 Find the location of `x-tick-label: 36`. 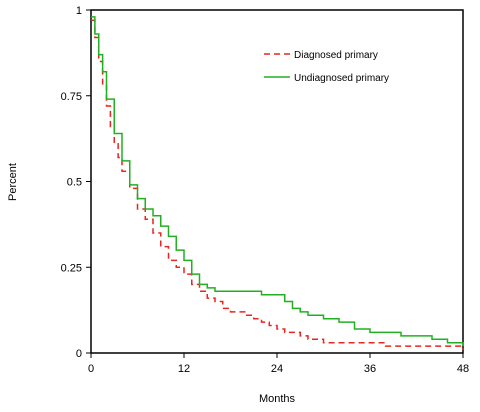

x-tick-label: 36 is located at coordinates (370, 369).